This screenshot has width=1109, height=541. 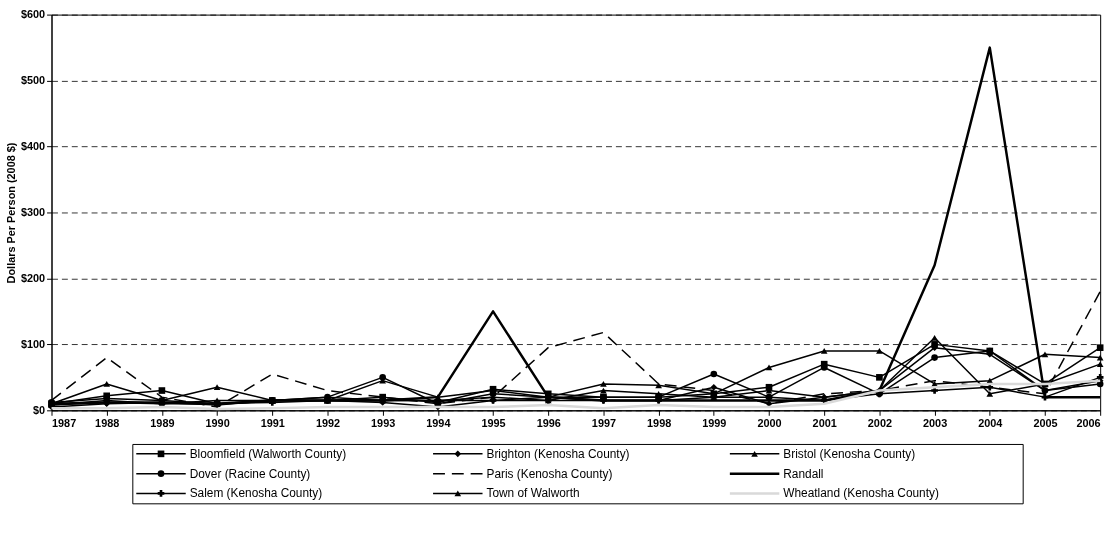 I want to click on x-tick-label: 2000, so click(x=769, y=422).